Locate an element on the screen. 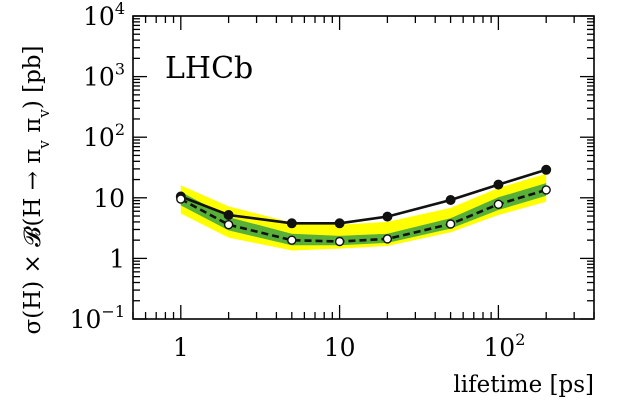 Image resolution: width=617 pixels, height=410 pixels. x-axis-label: lifetime [ps] is located at coordinates (523, 385).